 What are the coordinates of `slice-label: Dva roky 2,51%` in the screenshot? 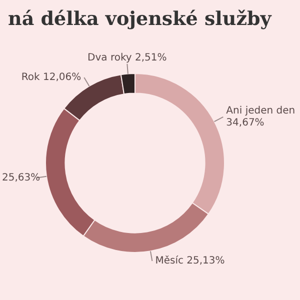 It's located at (127, 58).